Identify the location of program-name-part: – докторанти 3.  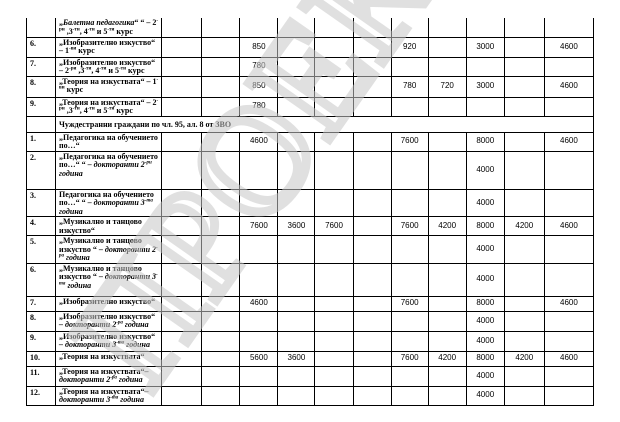
(88, 344).